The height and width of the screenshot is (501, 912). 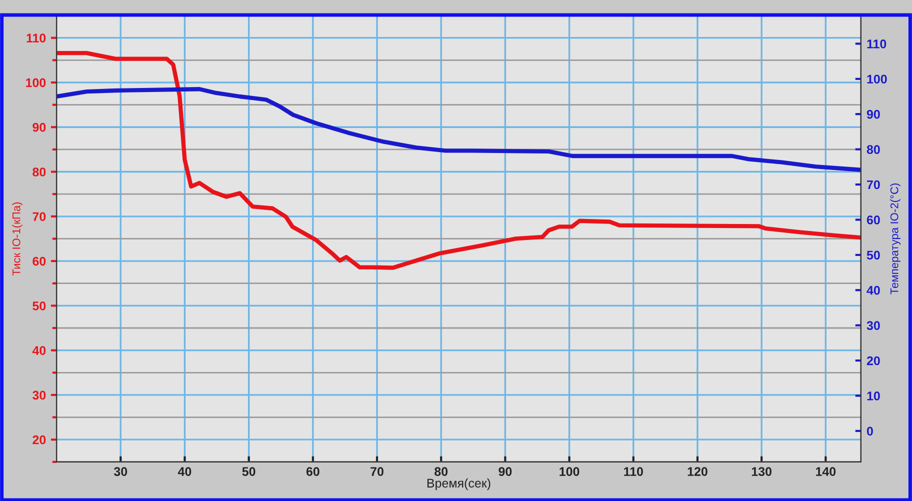 I want to click on y-tick-label: 20, so click(x=39, y=439).